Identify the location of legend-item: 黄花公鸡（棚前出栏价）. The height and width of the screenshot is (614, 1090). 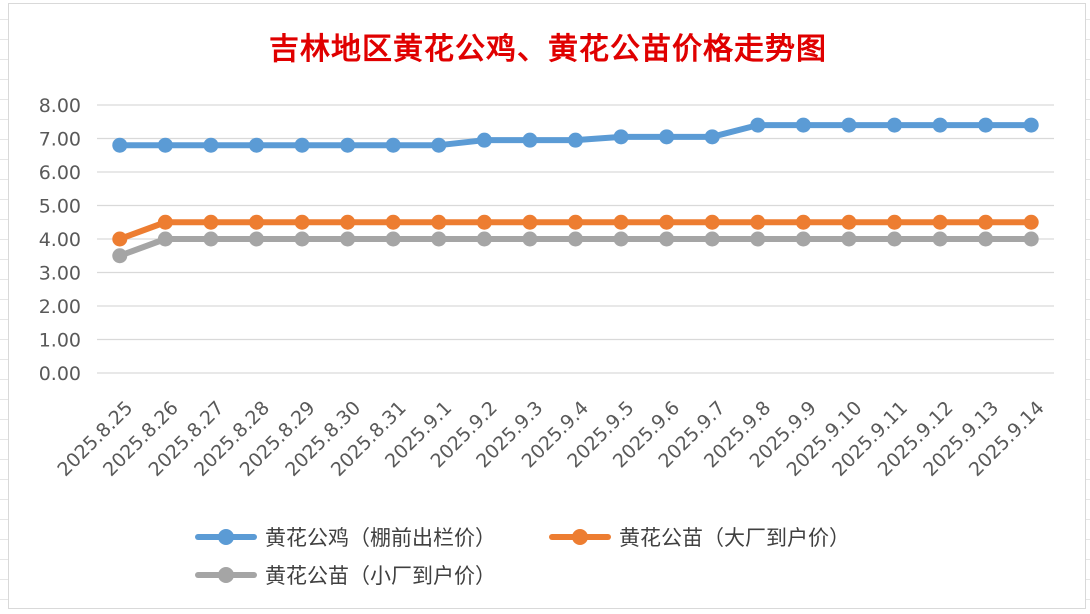
(345, 537).